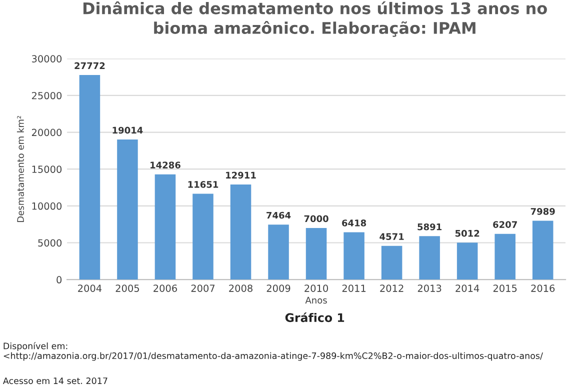 This screenshot has width=583, height=391. I want to click on data-label: 6418, so click(354, 223).